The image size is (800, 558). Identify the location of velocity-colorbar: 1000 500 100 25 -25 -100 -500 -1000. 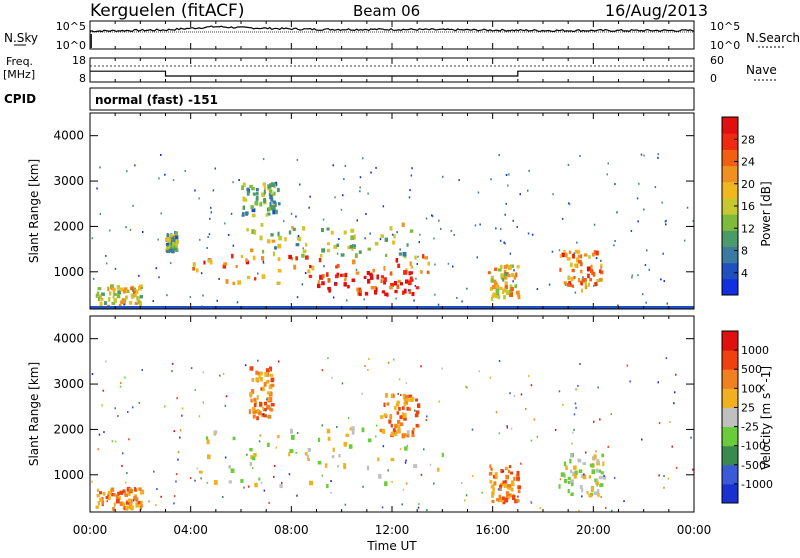
(747, 417).